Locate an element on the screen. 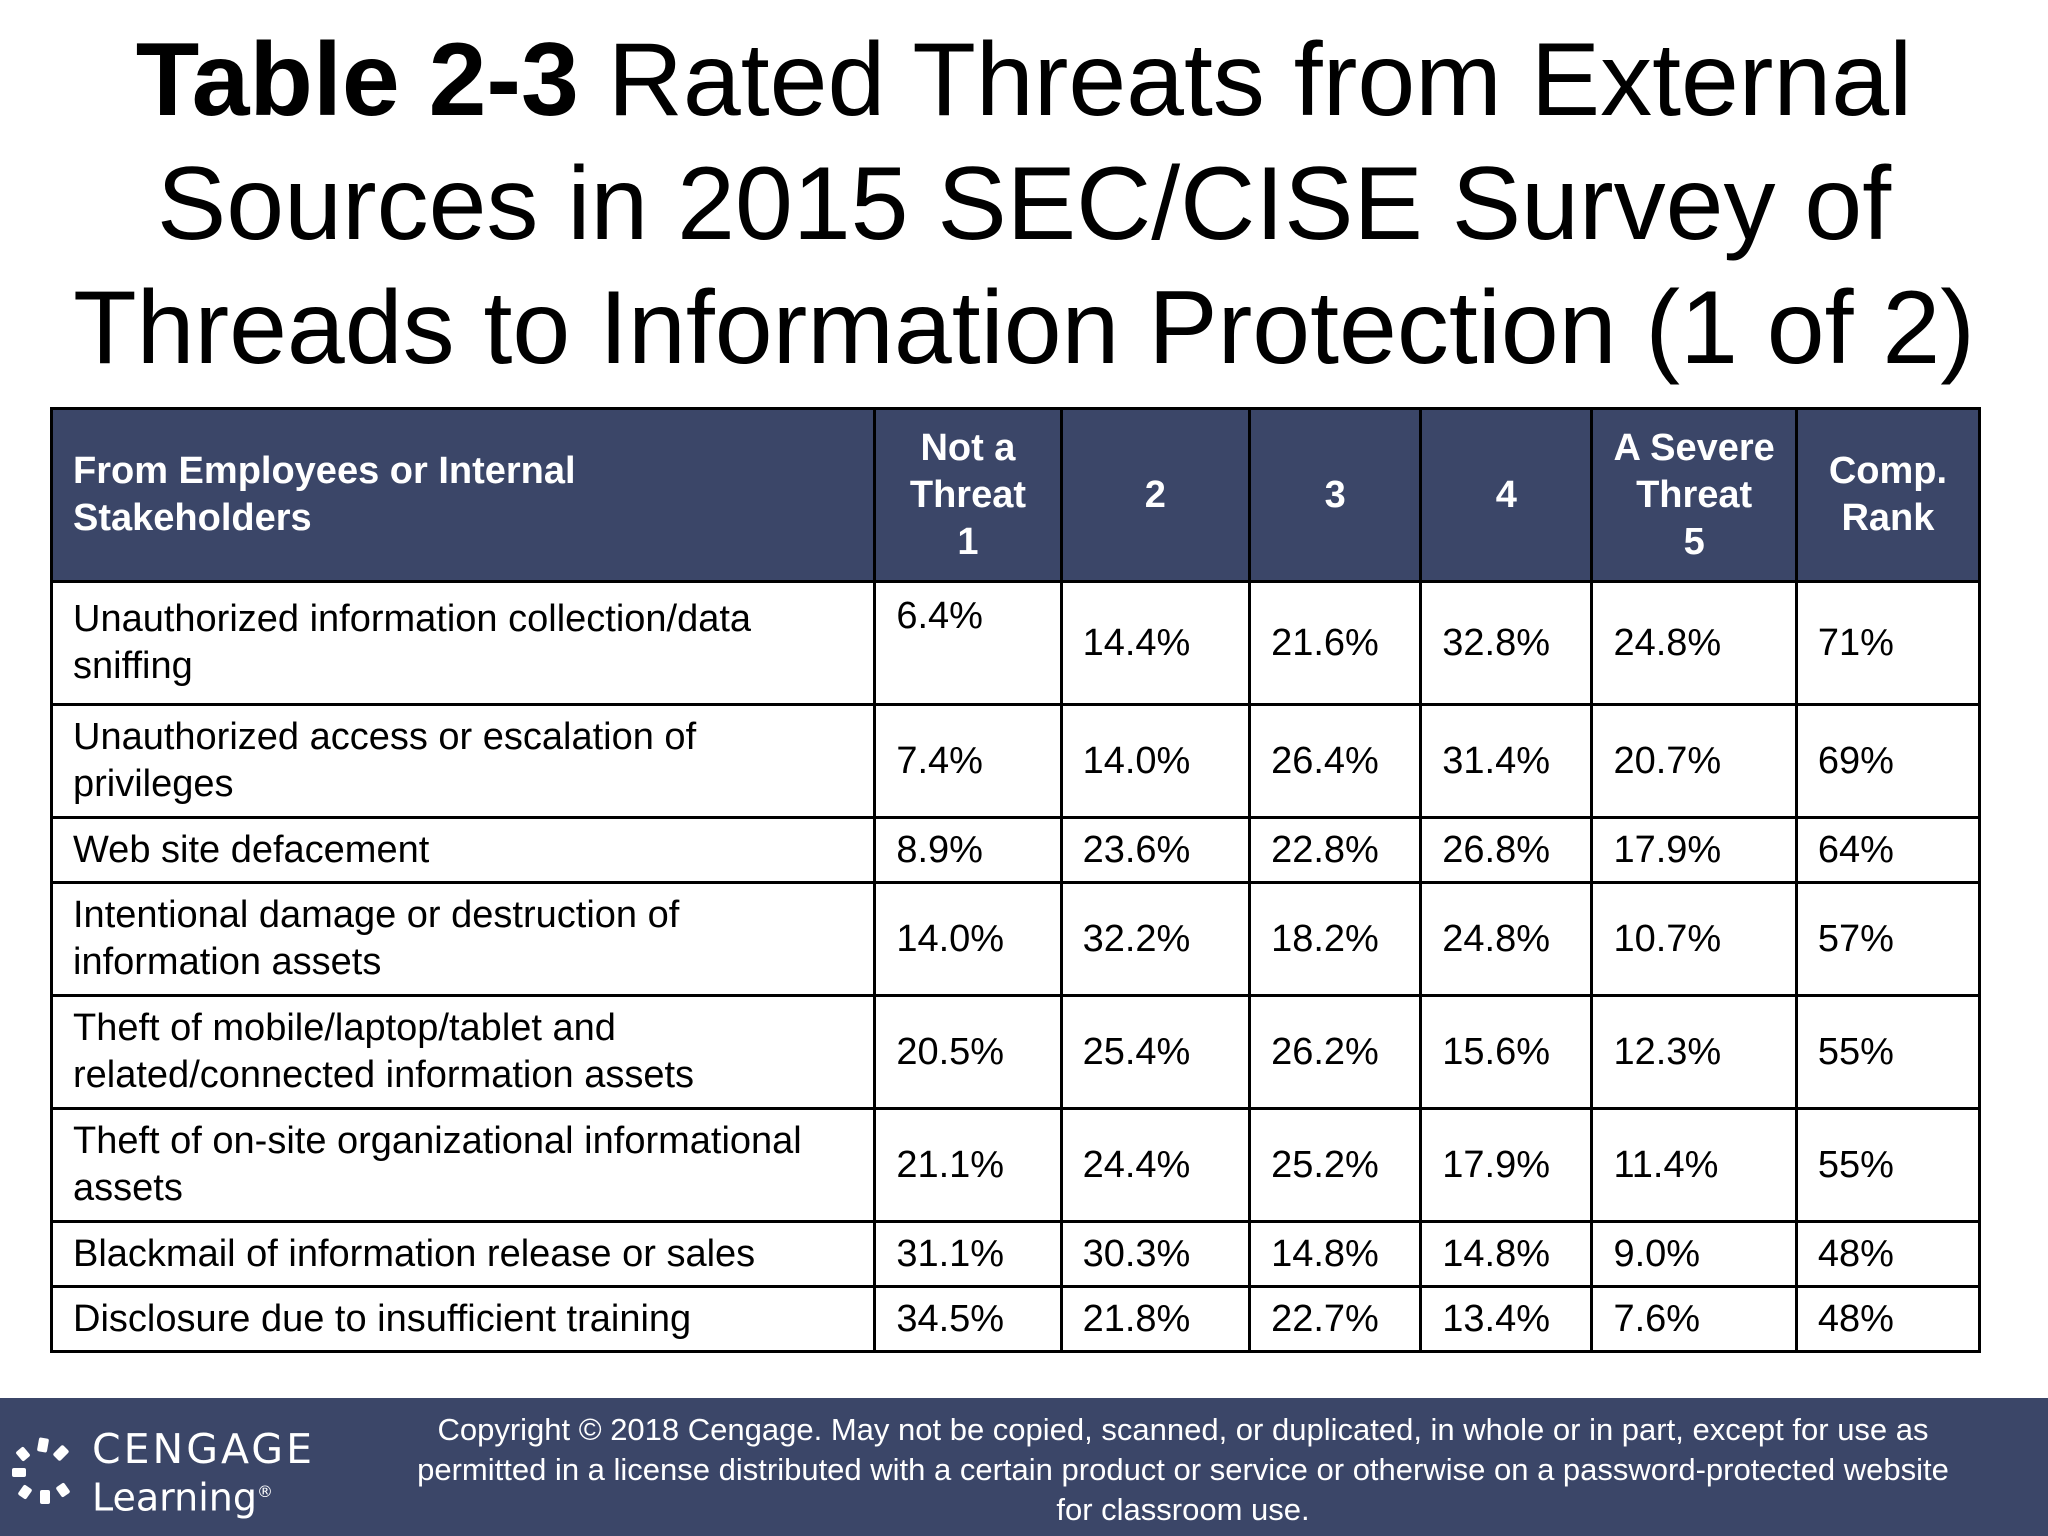  table-cell: 7.4% is located at coordinates (968, 761).